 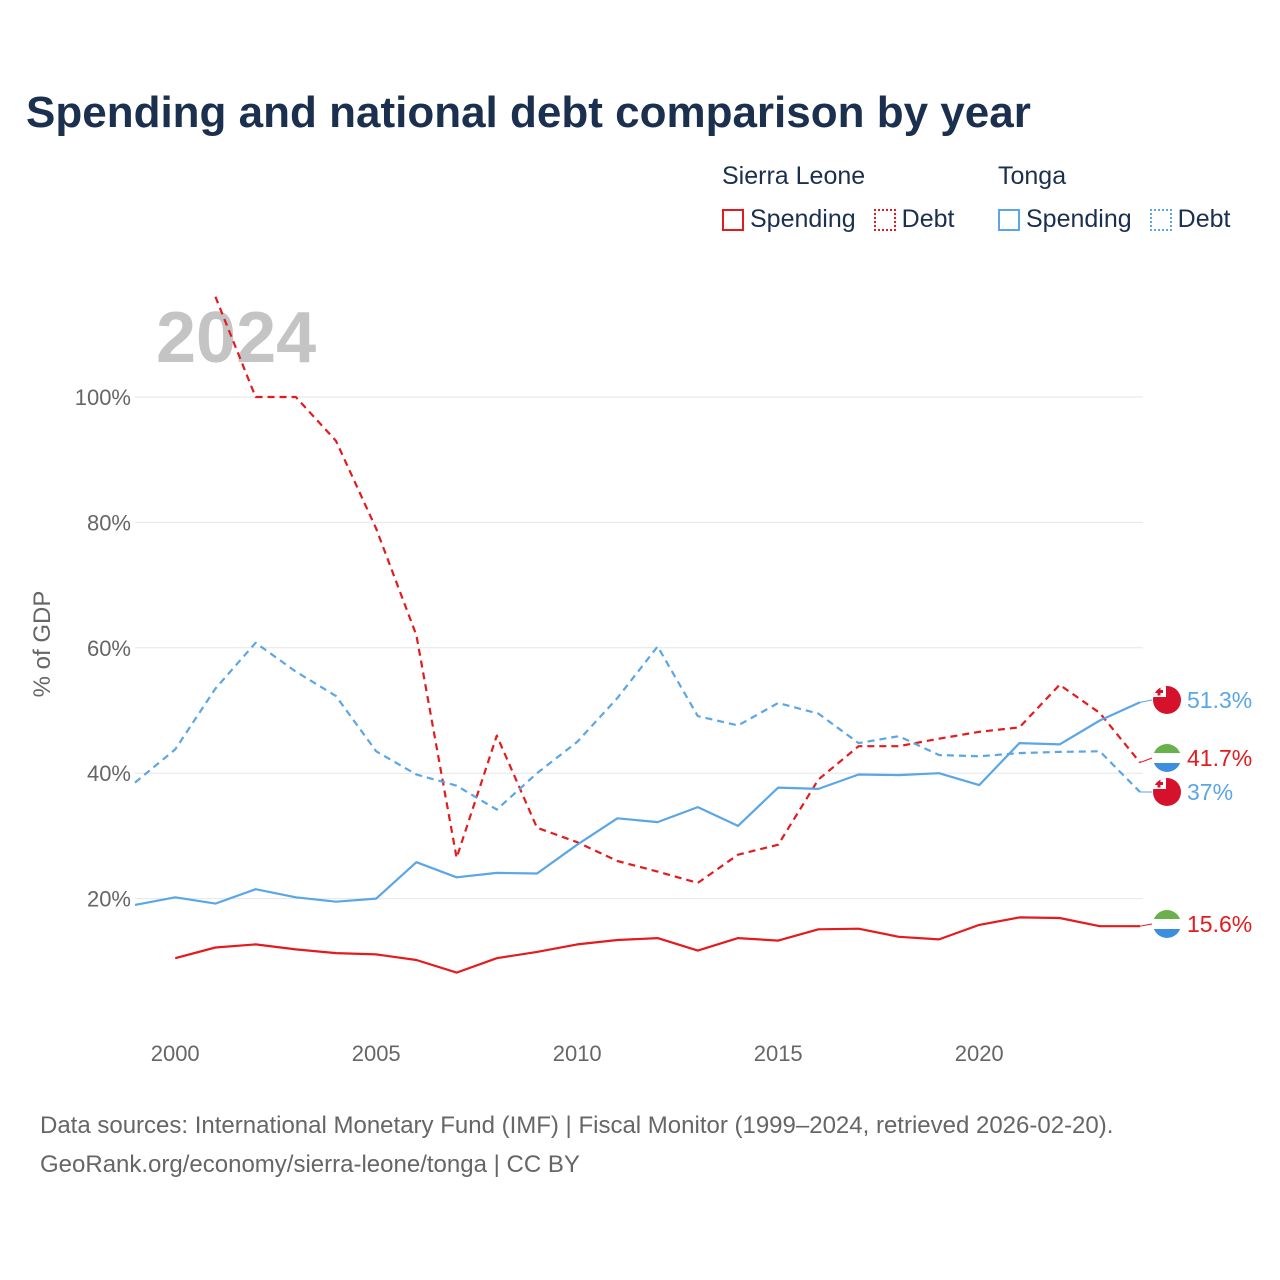 What do you see at coordinates (637, 726) in the screenshot?
I see `series-line-tonga-debt` at bounding box center [637, 726].